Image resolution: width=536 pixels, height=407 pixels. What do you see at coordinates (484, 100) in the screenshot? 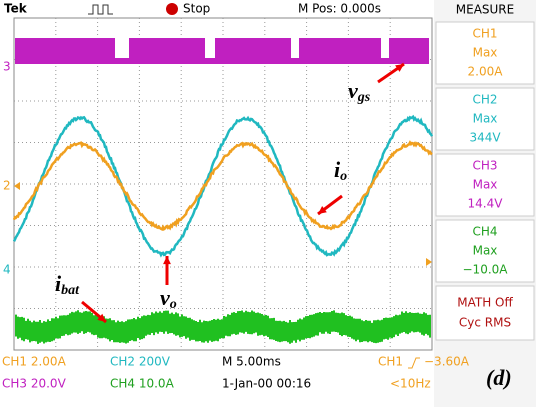
I see `measure-channel: CH2` at bounding box center [484, 100].